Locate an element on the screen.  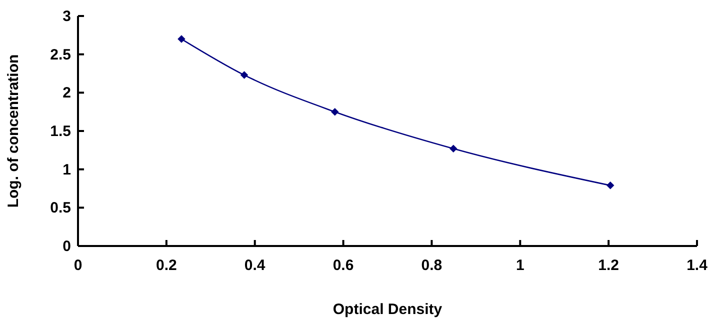
y-tick-label: 2.5 is located at coordinates (60, 55).